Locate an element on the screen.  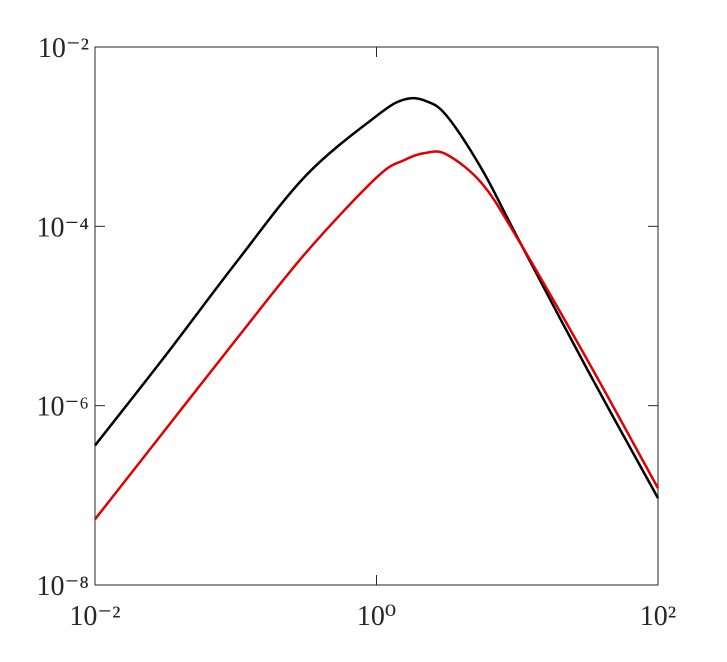
y-tick-label: 10⁻⁸ is located at coordinates (62, 586).